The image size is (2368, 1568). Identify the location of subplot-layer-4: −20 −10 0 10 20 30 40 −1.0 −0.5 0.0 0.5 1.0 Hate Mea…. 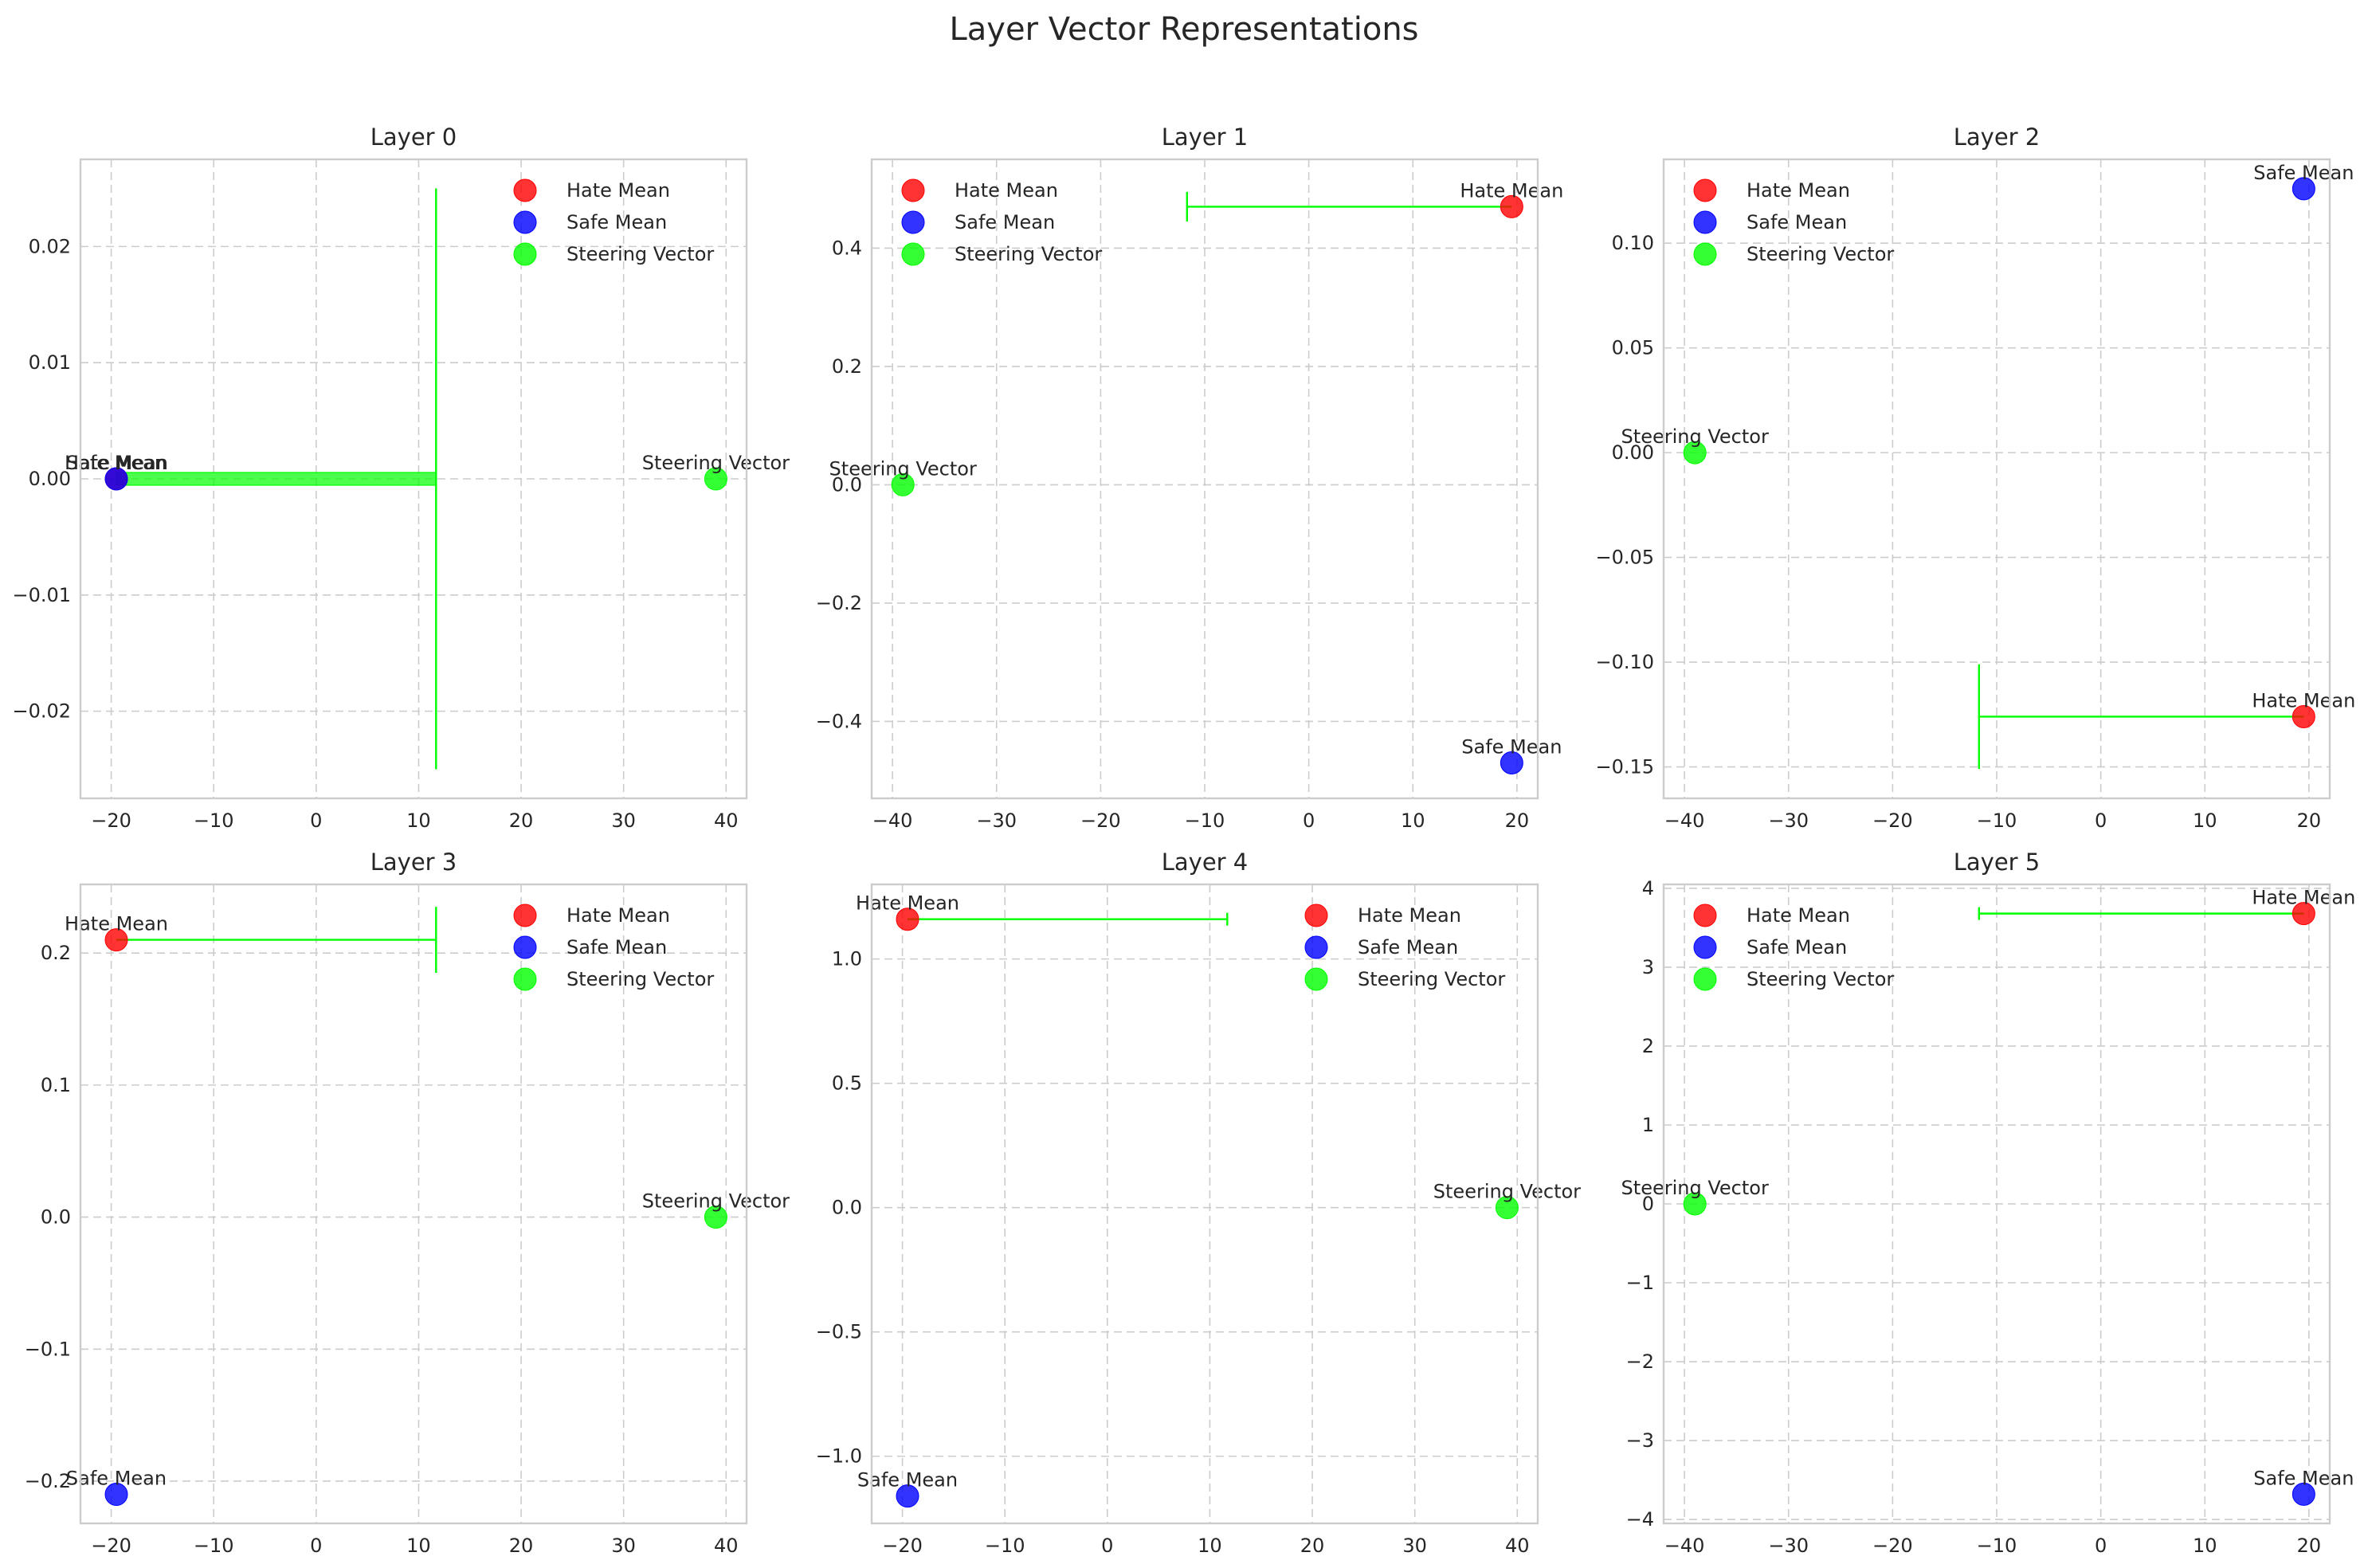
(1198, 1203).